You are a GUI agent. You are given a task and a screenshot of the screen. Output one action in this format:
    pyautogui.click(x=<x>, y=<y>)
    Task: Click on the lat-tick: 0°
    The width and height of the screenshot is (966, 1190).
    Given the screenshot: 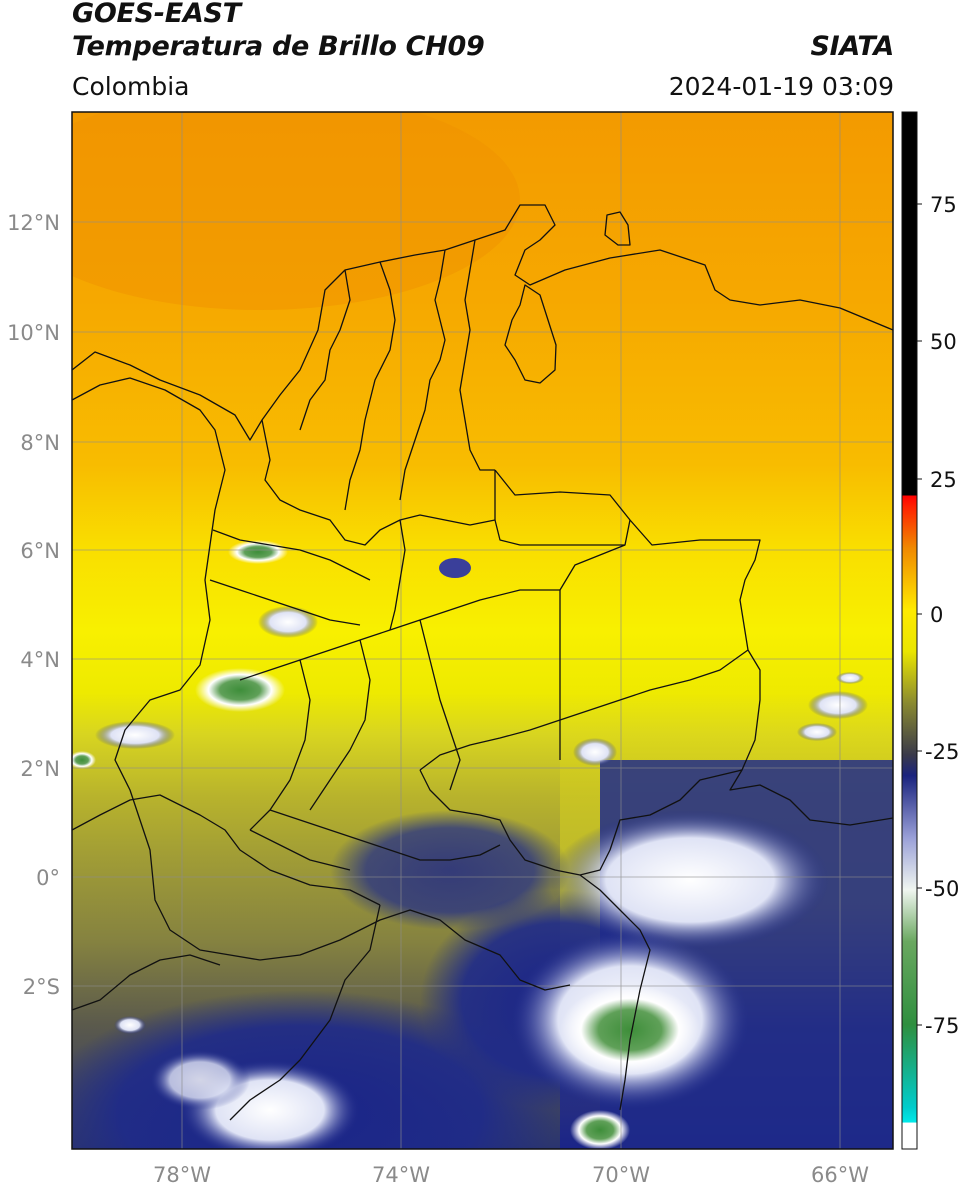 What is the action you would take?
    pyautogui.click(x=48, y=878)
    